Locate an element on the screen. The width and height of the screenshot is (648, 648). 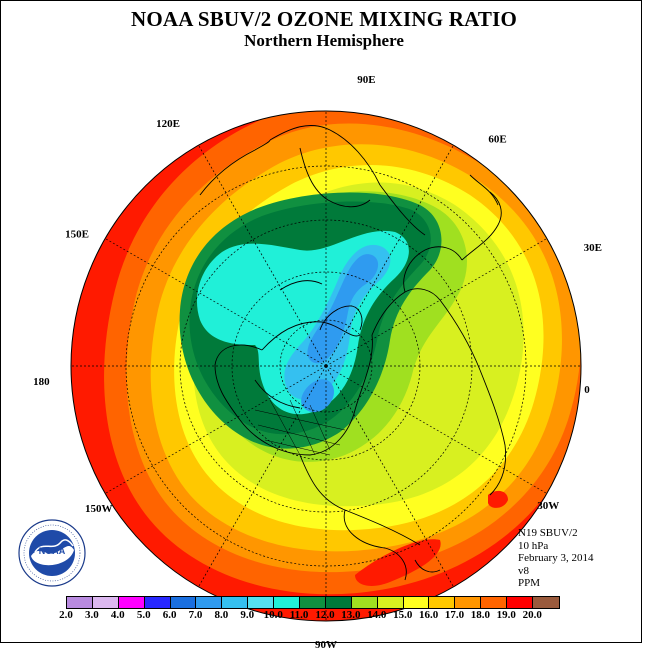
colorbar-tick-label: 9.0 is located at coordinates (247, 615).